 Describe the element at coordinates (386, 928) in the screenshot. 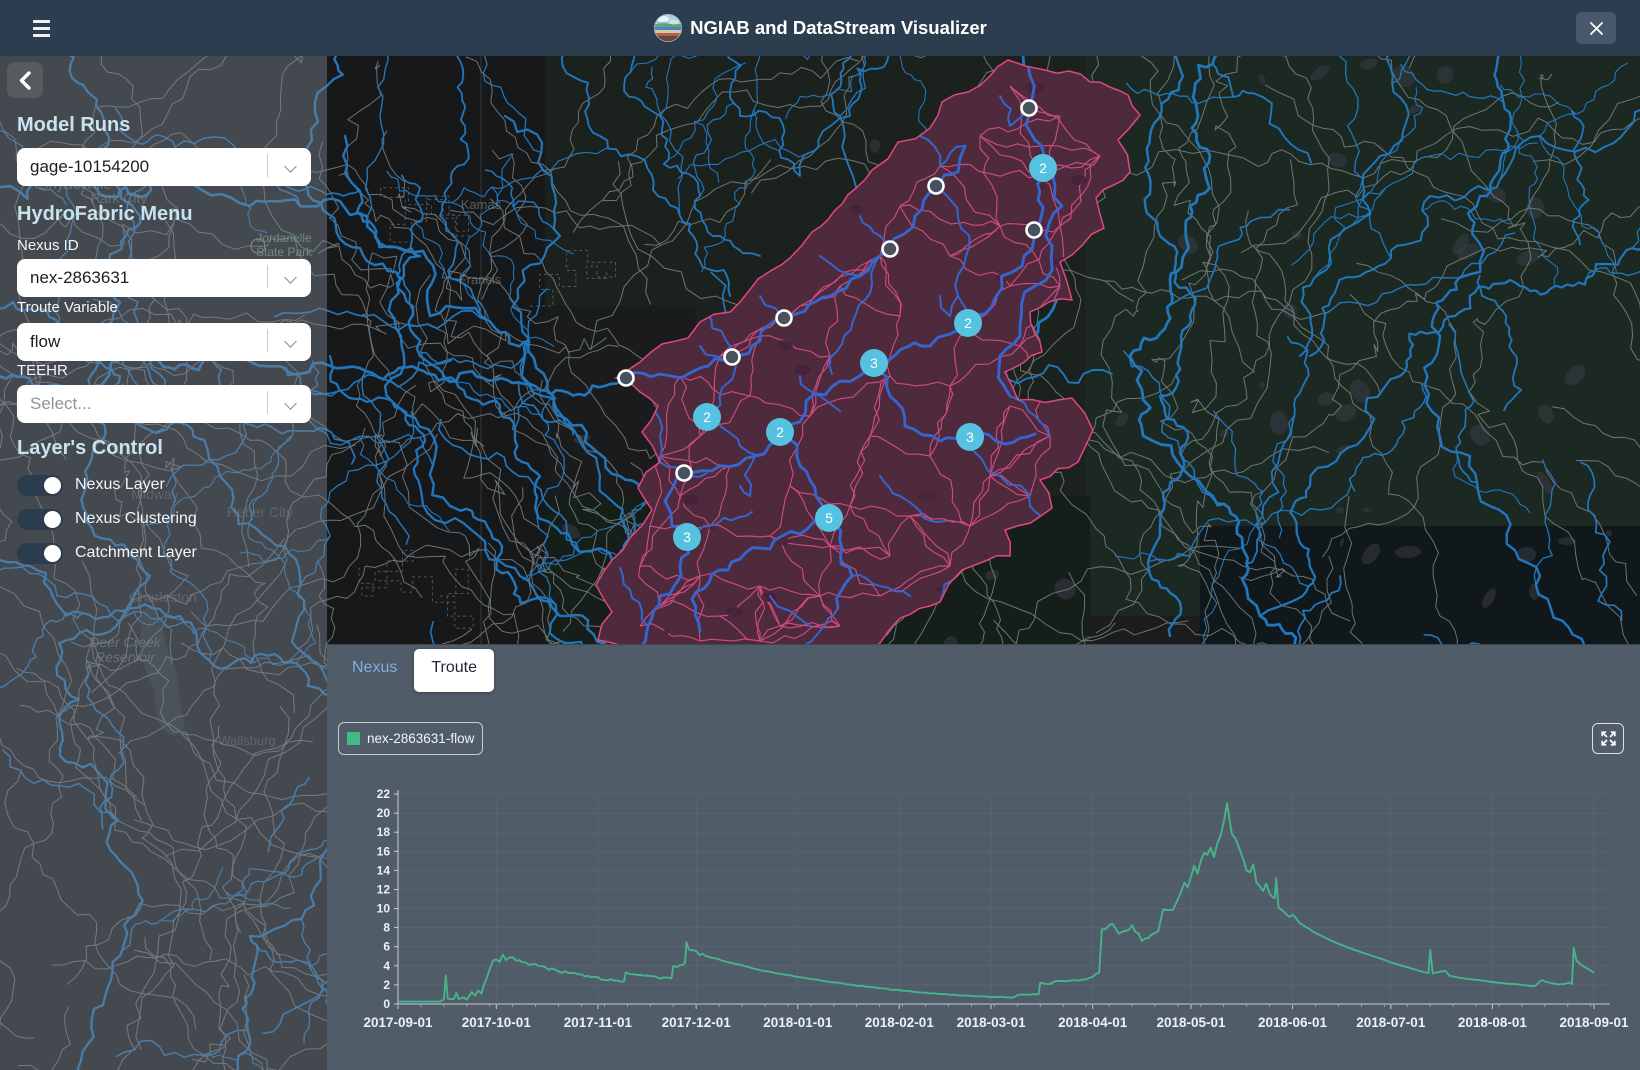

I see `svg-text: 8` at that location.